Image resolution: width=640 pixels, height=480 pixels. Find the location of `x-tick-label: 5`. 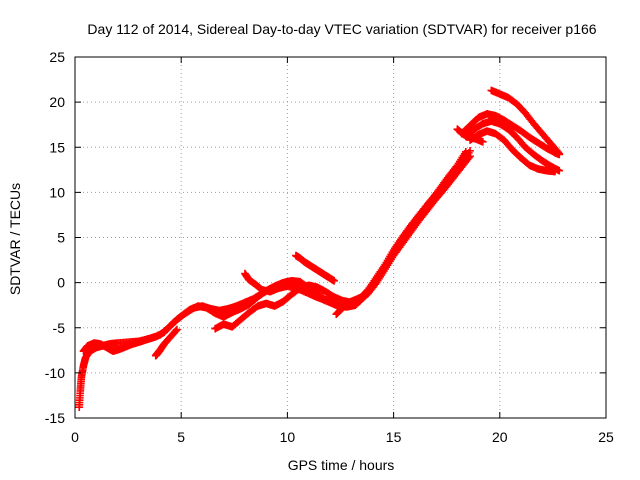

x-tick-label: 5 is located at coordinates (181, 437).